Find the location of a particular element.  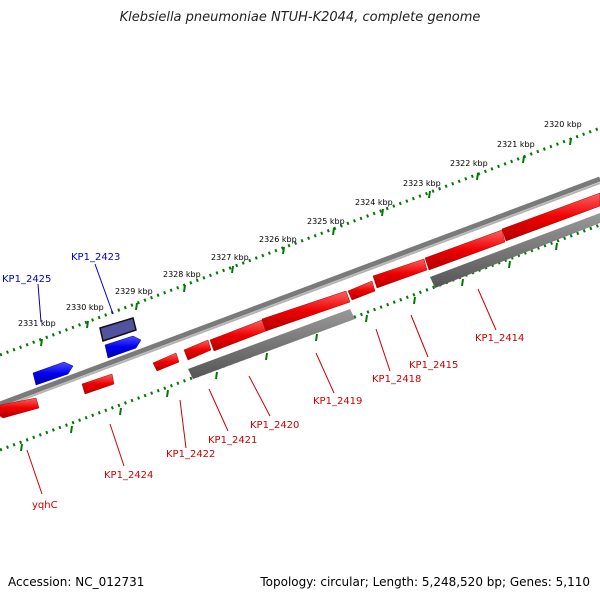

gene-label-reverse: KP1_2418 is located at coordinates (396, 379).